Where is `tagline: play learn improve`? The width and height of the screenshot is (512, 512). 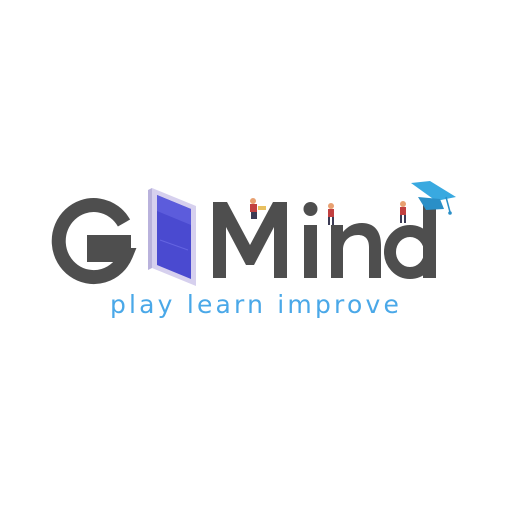
tagline: play learn improve is located at coordinates (256, 304).